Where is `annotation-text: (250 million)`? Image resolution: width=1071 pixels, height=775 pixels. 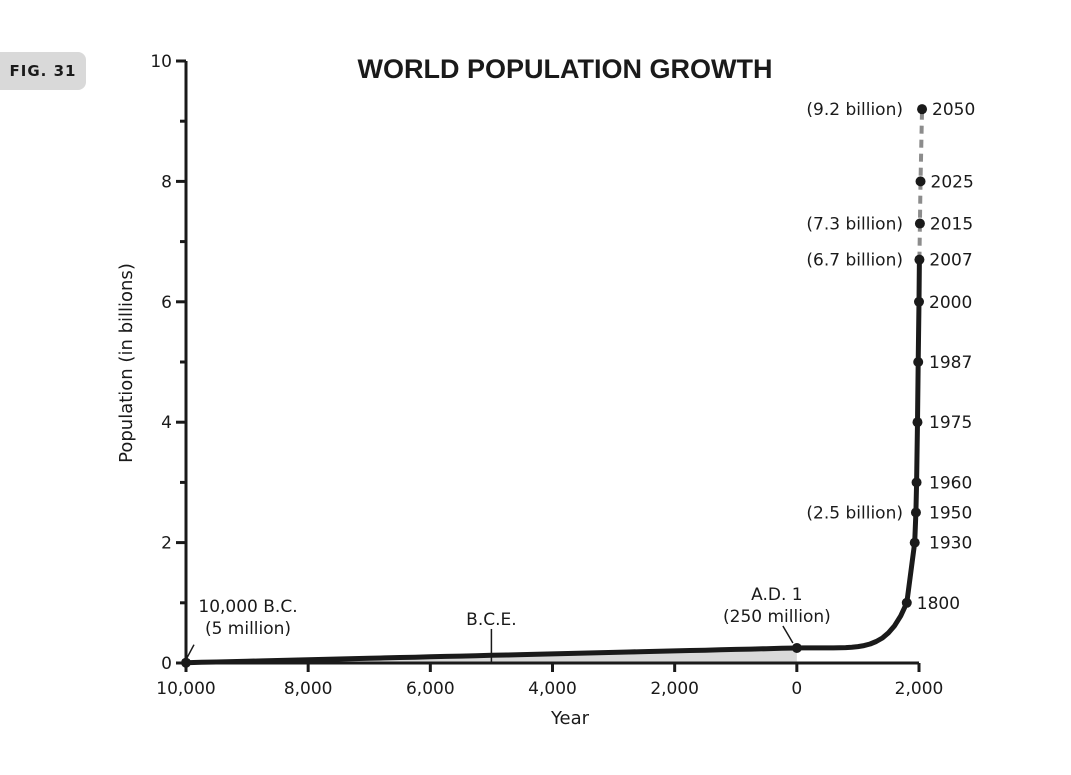
annotation-text: (250 million) is located at coordinates (777, 617).